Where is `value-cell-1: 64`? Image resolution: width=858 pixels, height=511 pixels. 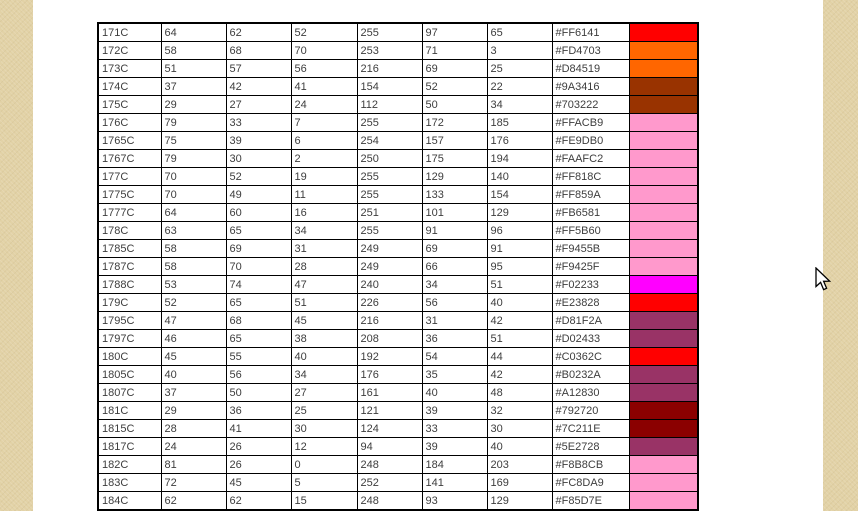
value-cell-1: 64 is located at coordinates (193, 32).